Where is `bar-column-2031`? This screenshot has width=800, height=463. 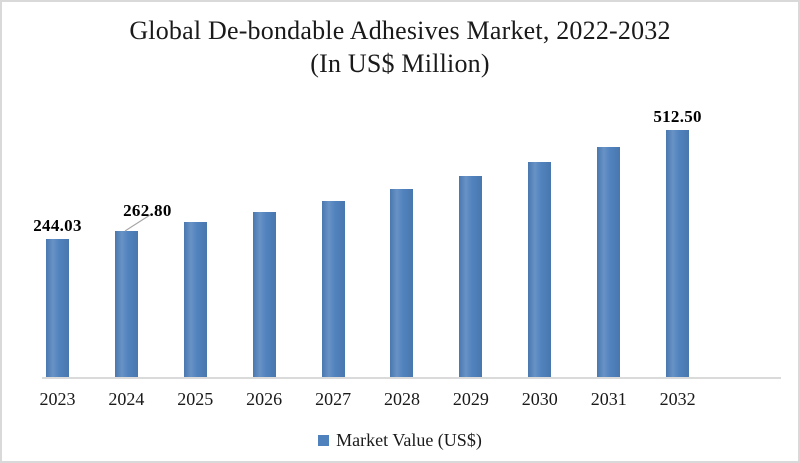 bar-column-2031 is located at coordinates (608, 238).